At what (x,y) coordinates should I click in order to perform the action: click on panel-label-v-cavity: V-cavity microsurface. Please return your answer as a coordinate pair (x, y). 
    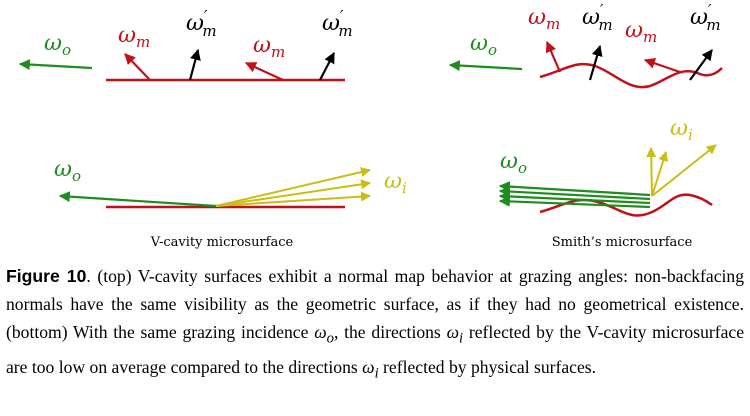
    Looking at the image, I should click on (222, 242).